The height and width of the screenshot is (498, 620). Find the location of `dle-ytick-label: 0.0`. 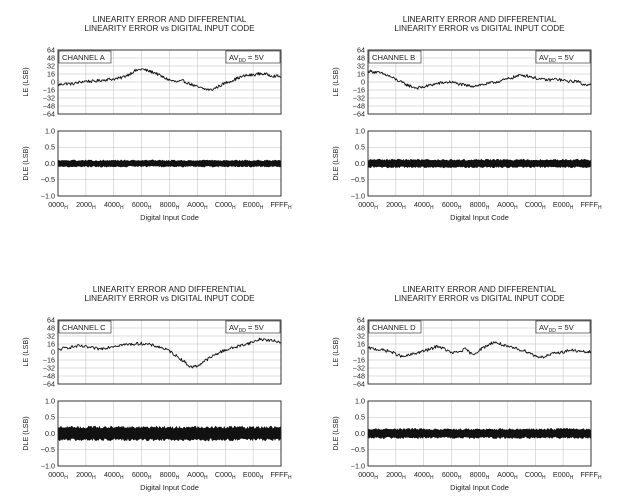

dle-ytick-label: 0.0 is located at coordinates (50, 433).